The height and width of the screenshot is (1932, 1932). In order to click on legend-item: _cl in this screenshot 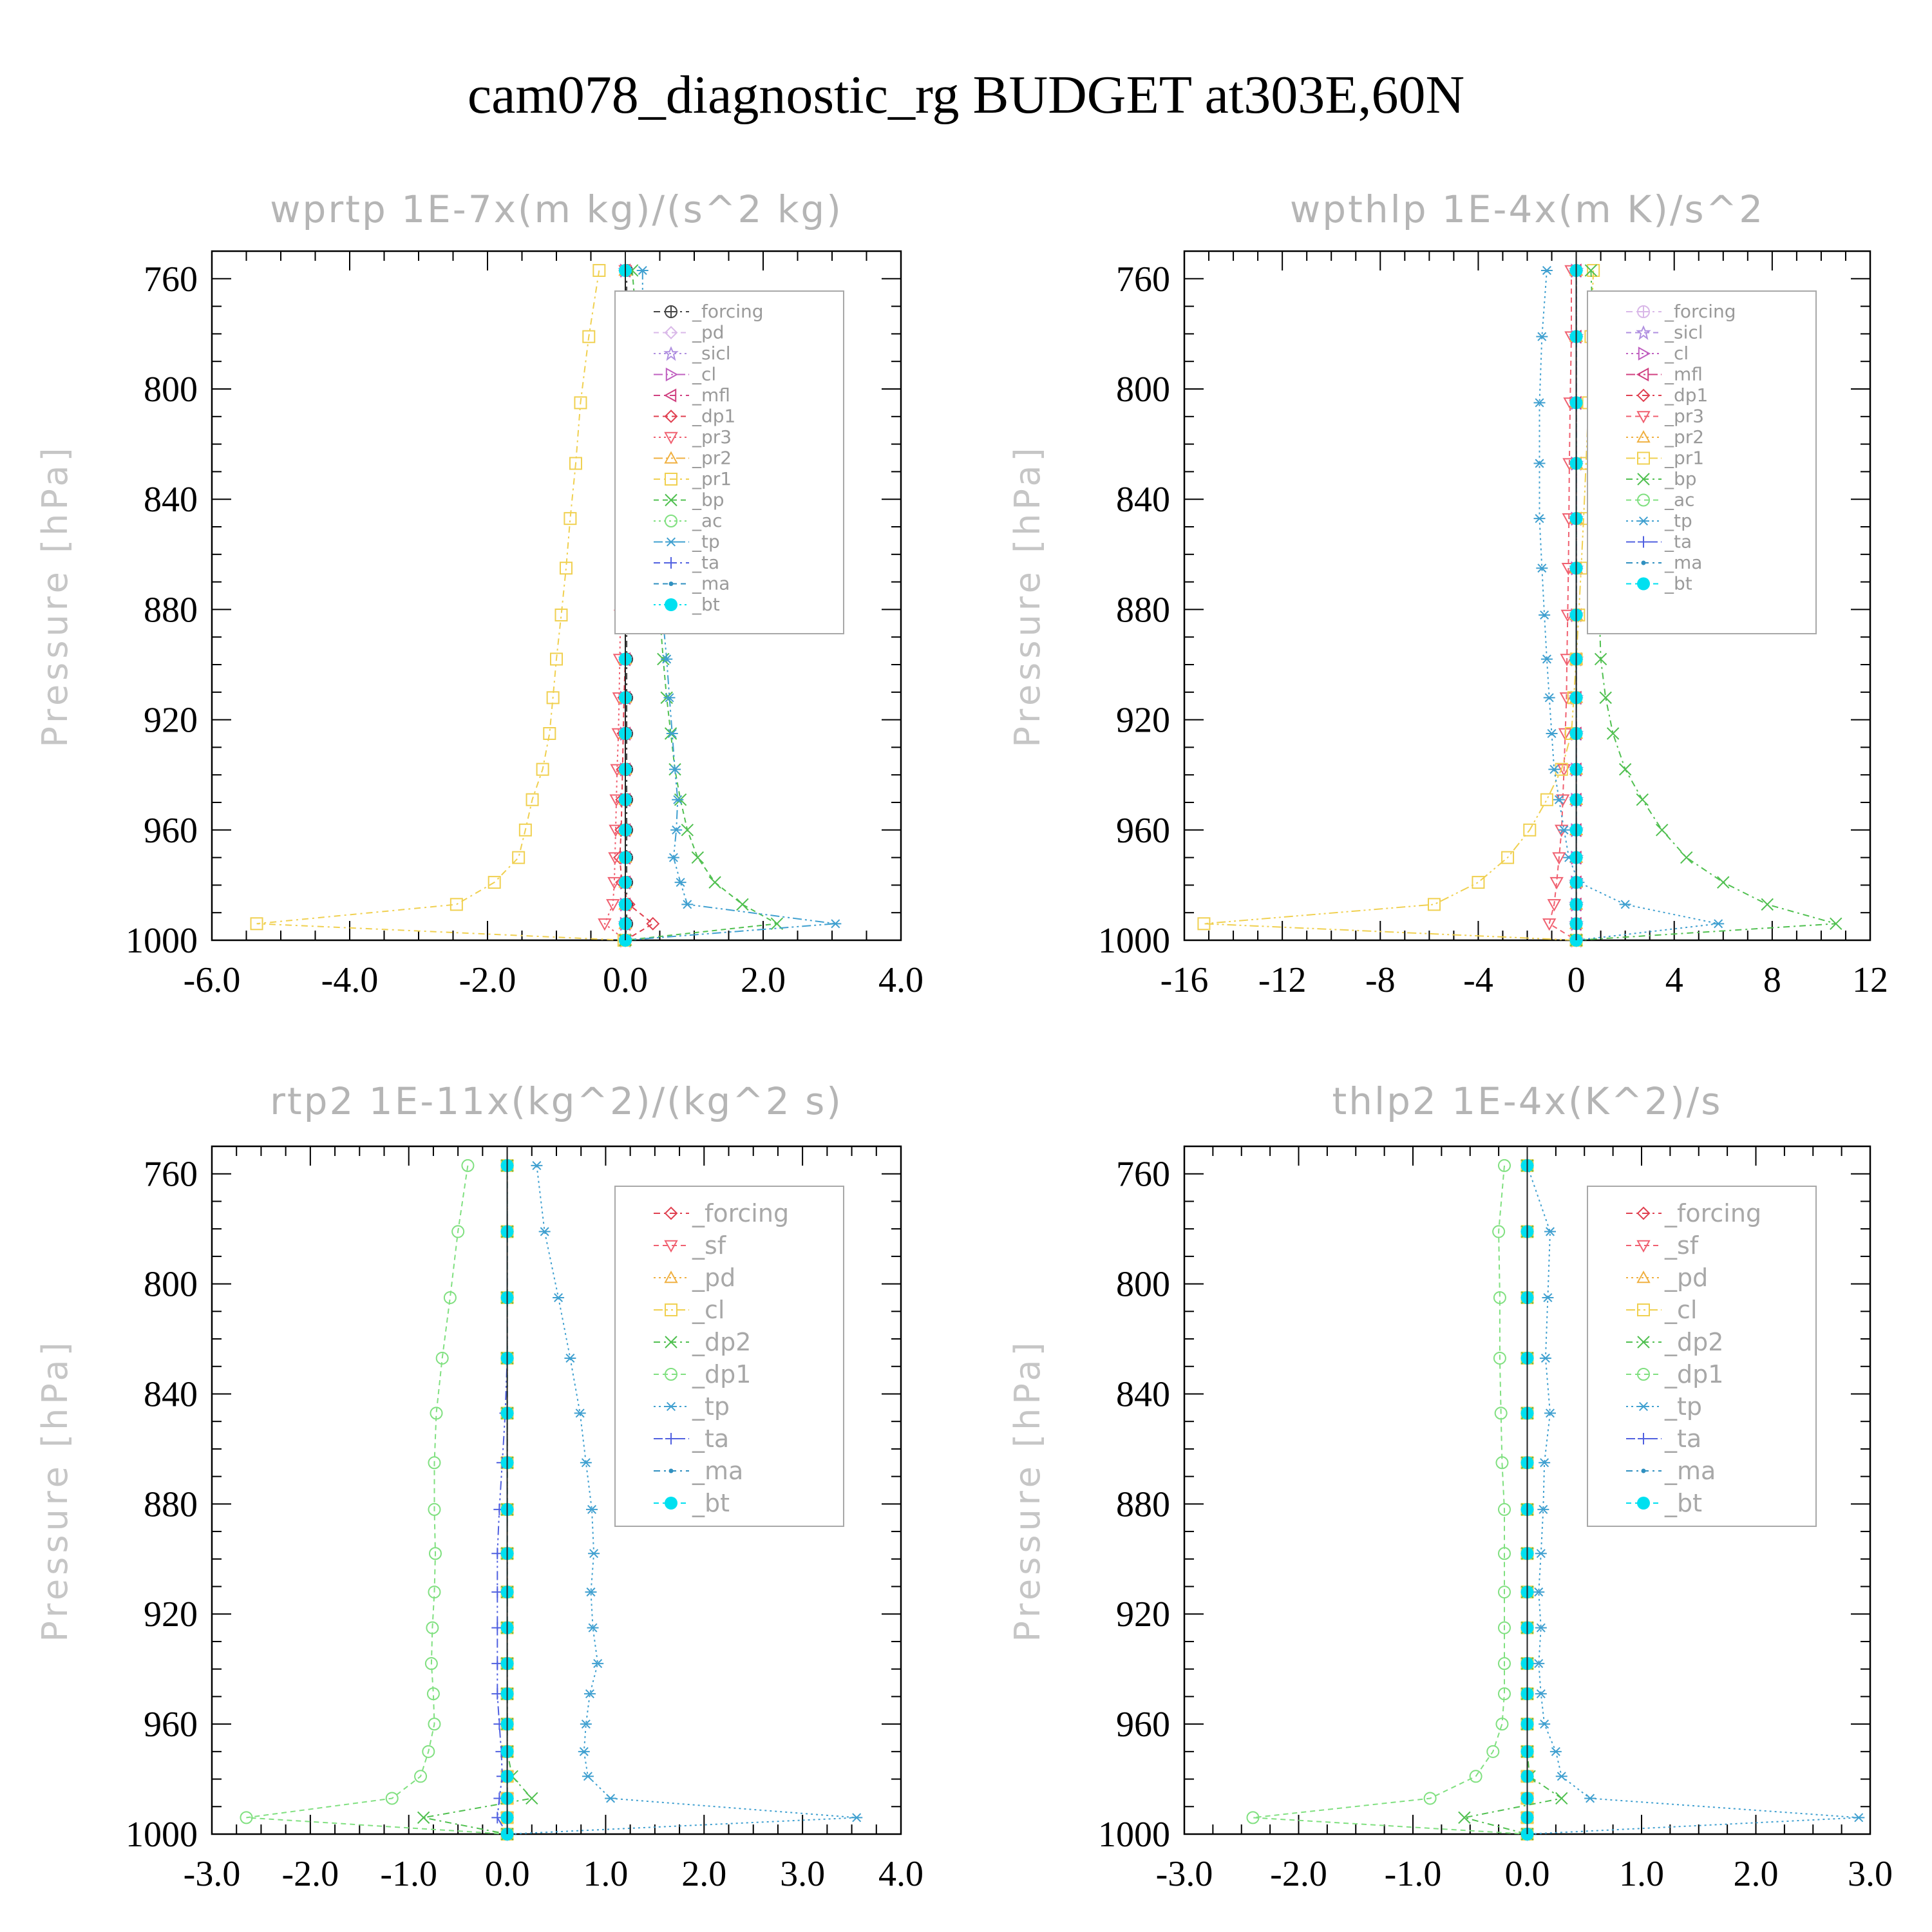, I will do `click(689, 1310)`.